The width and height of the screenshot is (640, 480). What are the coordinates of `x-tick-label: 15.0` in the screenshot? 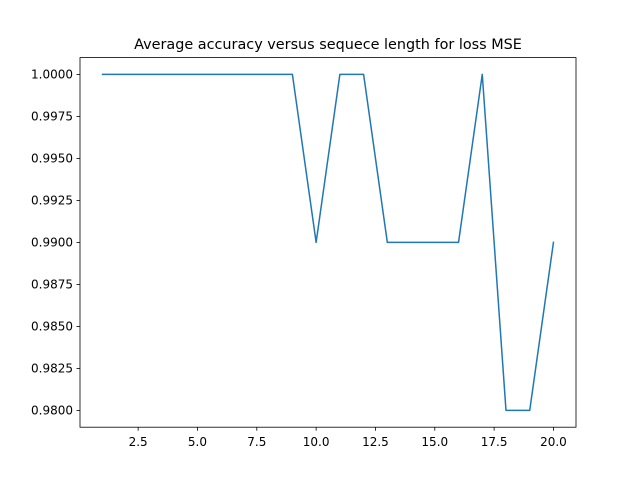 It's located at (434, 442).